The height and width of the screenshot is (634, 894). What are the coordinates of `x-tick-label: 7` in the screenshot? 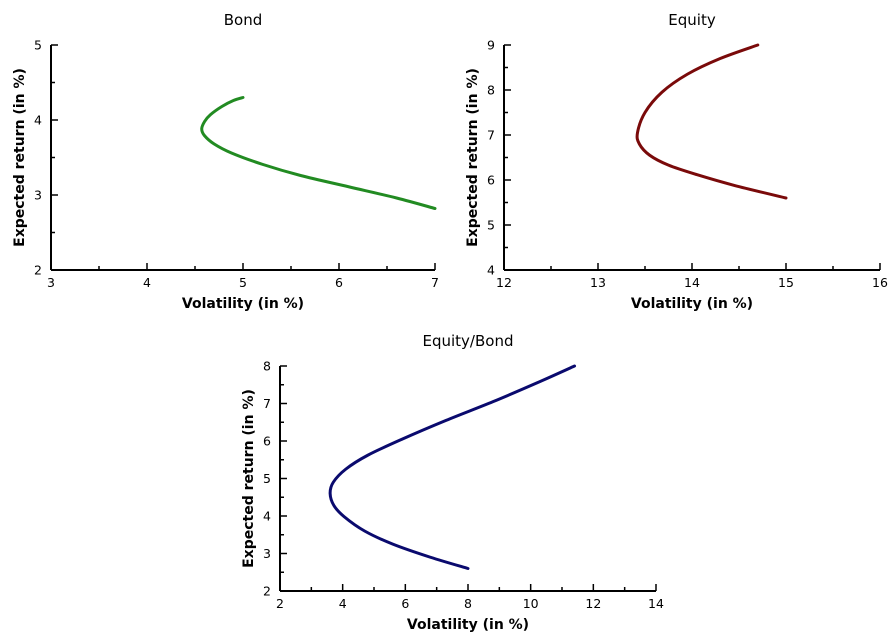 It's located at (435, 282).